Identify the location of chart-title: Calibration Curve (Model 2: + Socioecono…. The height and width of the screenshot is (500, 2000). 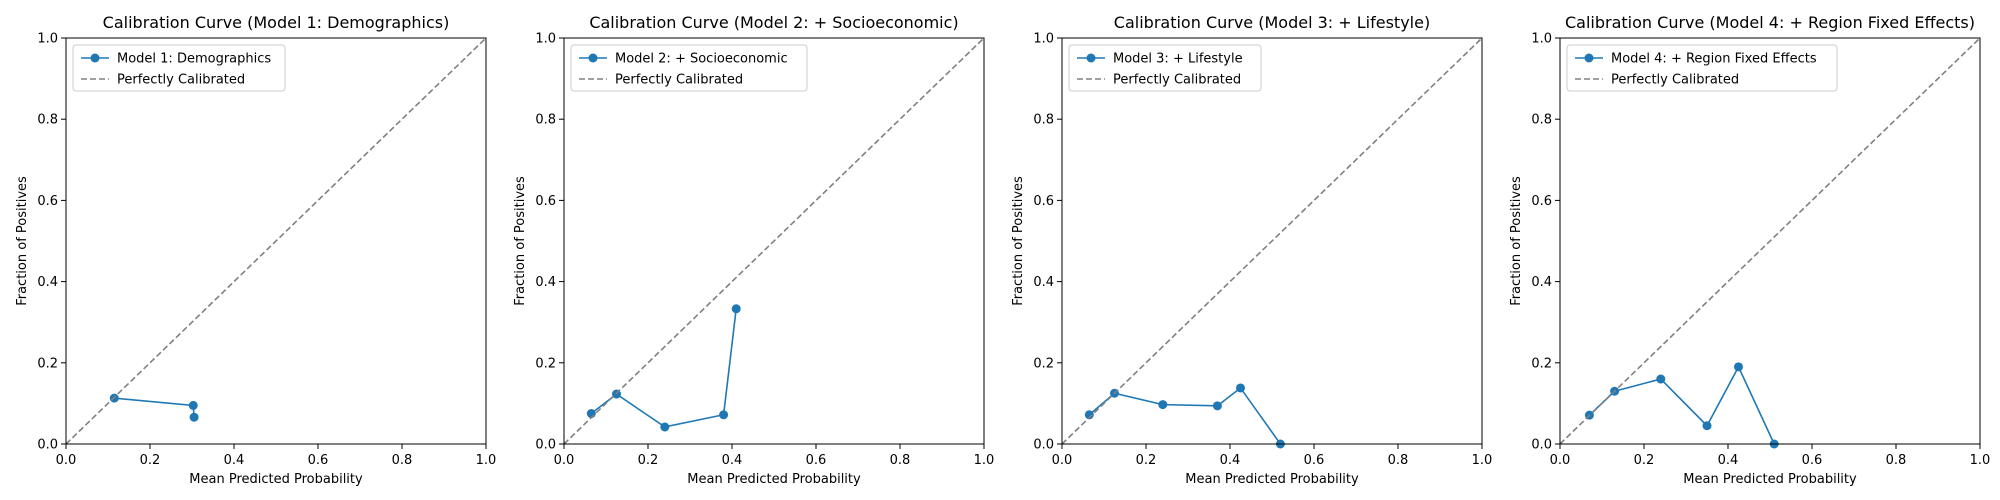
(773, 22).